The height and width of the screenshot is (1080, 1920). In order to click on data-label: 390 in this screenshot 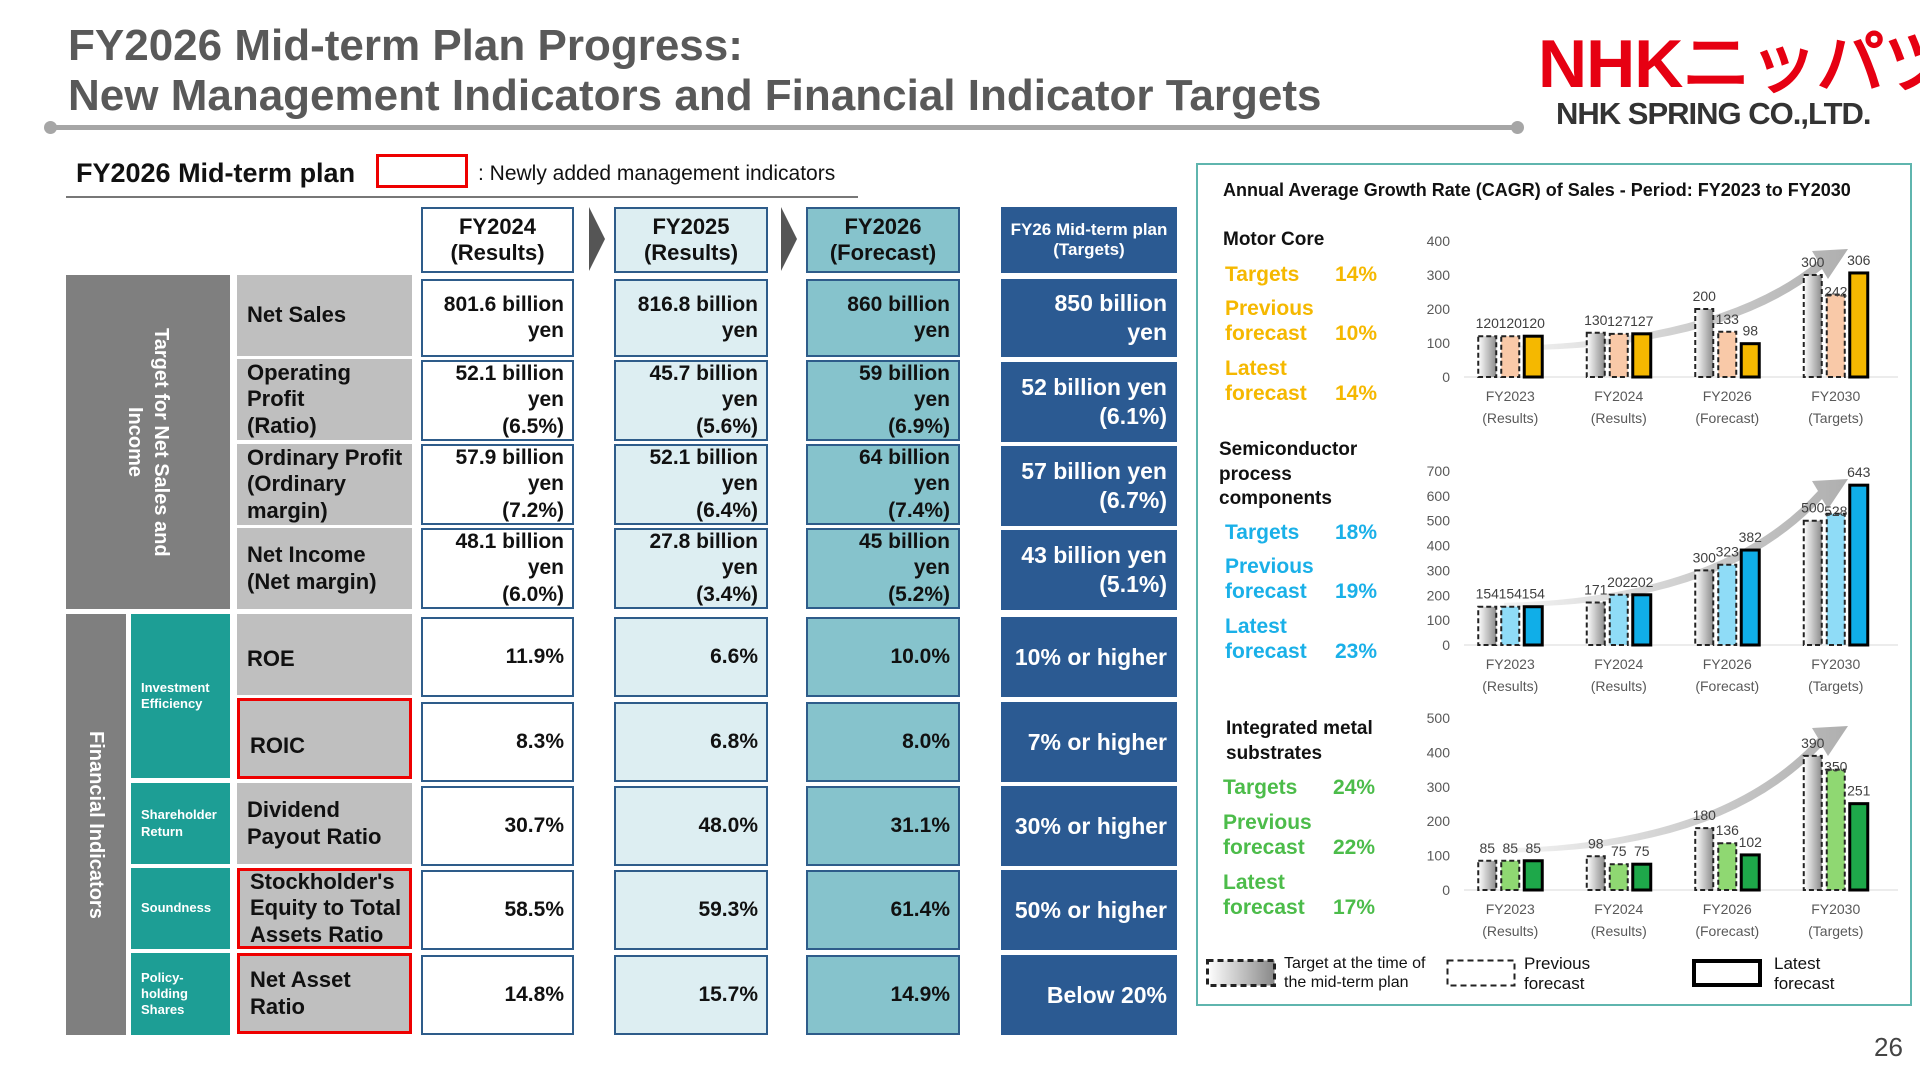, I will do `click(1813, 743)`.